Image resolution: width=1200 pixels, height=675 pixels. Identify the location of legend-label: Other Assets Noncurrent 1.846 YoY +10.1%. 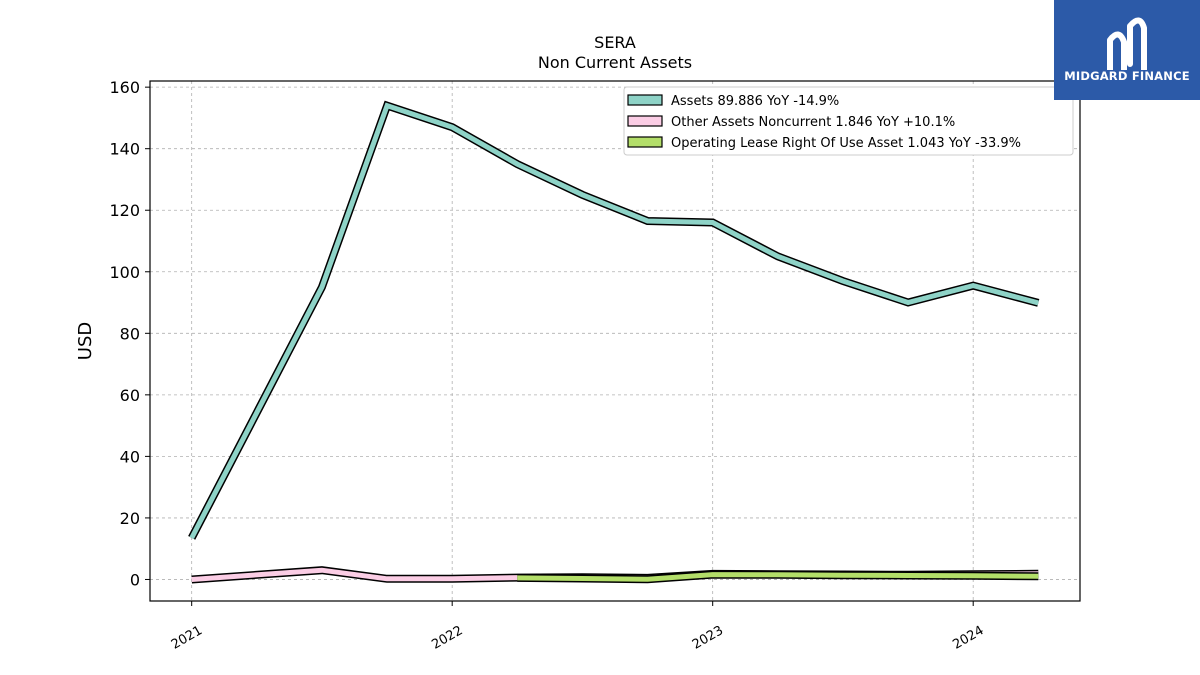
(813, 122).